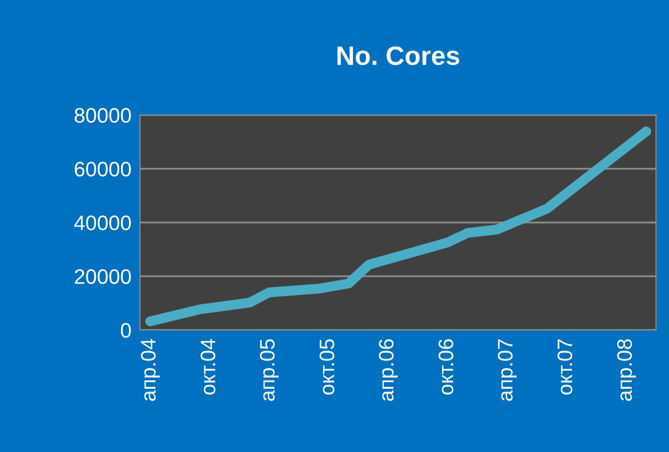 Image resolution: width=669 pixels, height=452 pixels. What do you see at coordinates (507, 370) in the screenshot?
I see `x-tick-label: апр.07` at bounding box center [507, 370].